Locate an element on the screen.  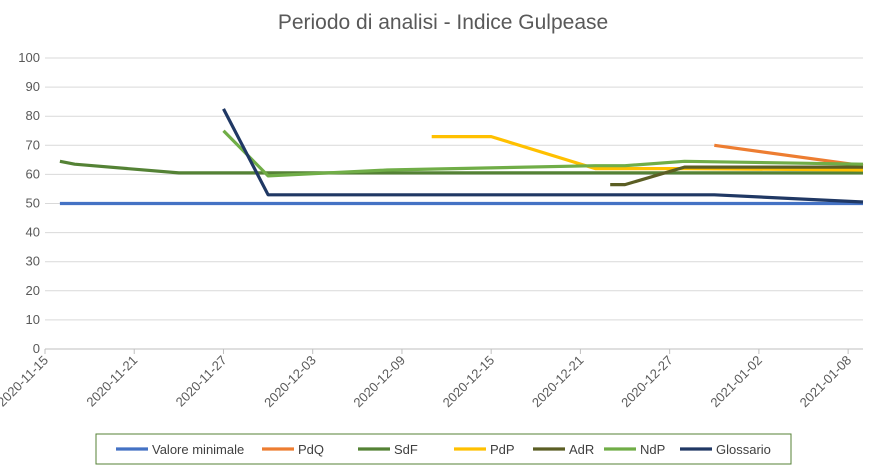
legend-label: SdF is located at coordinates (406, 449).